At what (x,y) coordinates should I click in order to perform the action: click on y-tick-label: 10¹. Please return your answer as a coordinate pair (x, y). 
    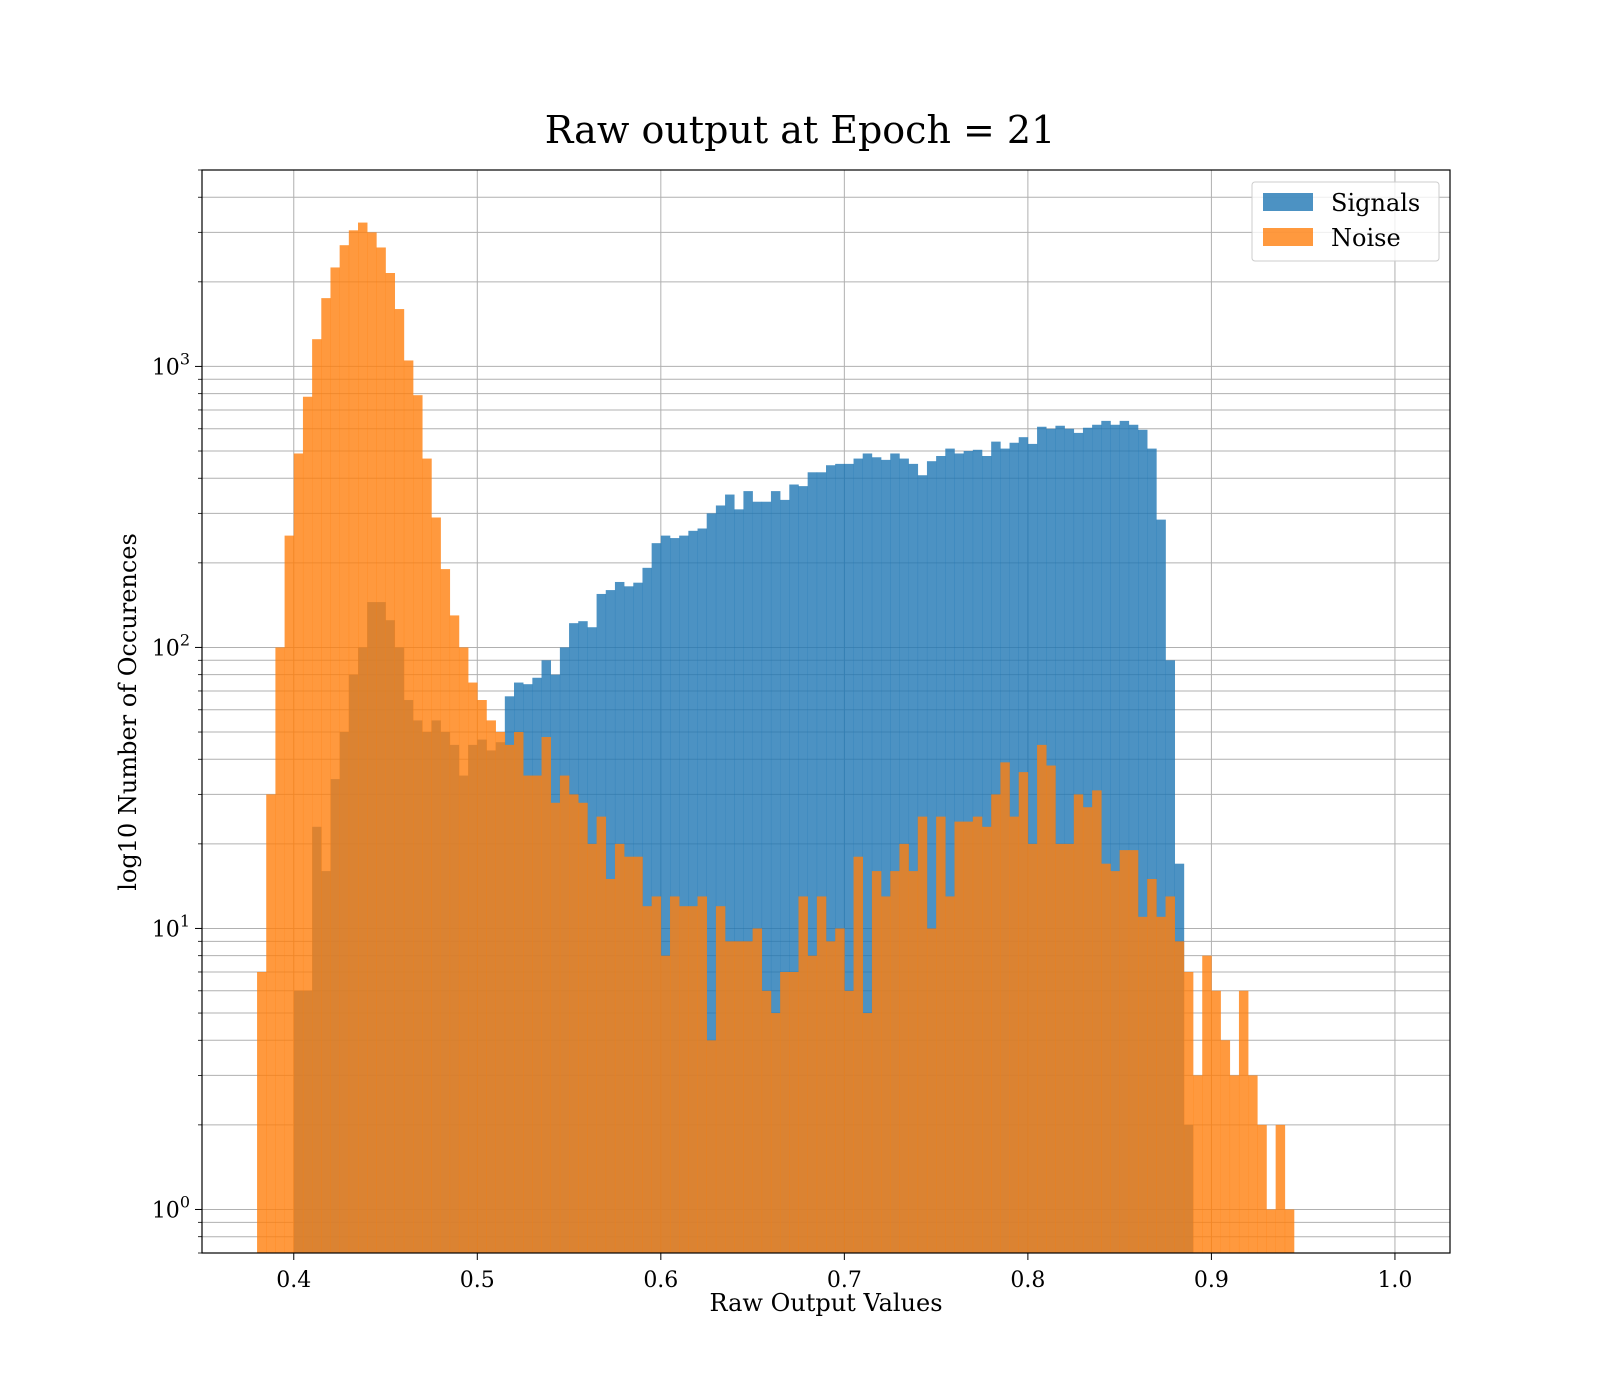
    Looking at the image, I should click on (171, 926).